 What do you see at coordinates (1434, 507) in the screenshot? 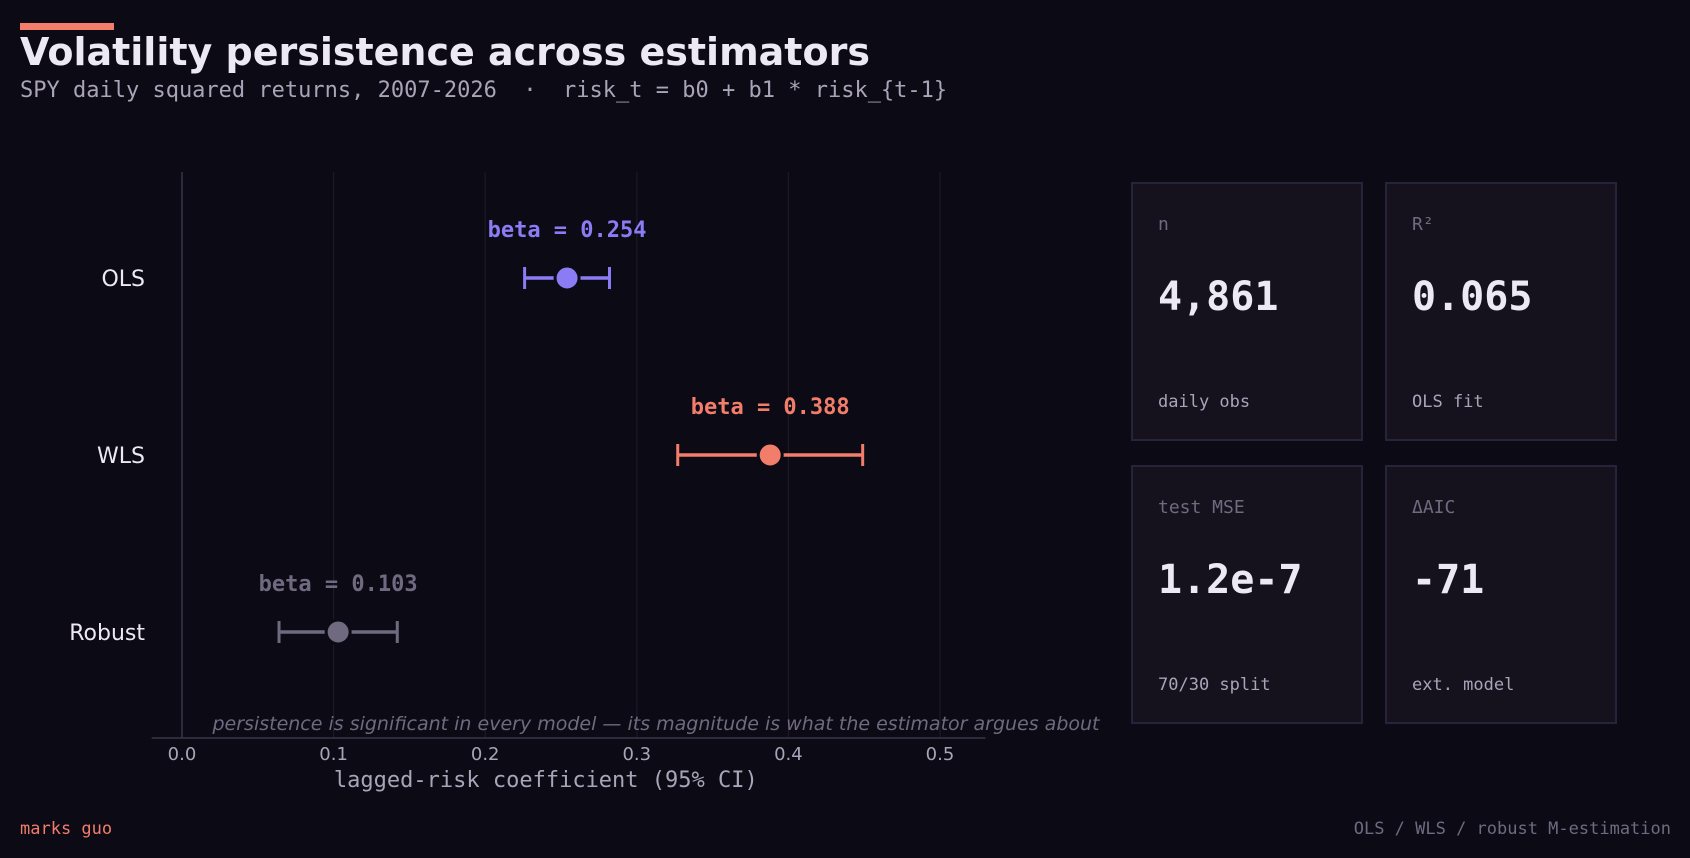
I see `stat-label: ΔAIC` at bounding box center [1434, 507].